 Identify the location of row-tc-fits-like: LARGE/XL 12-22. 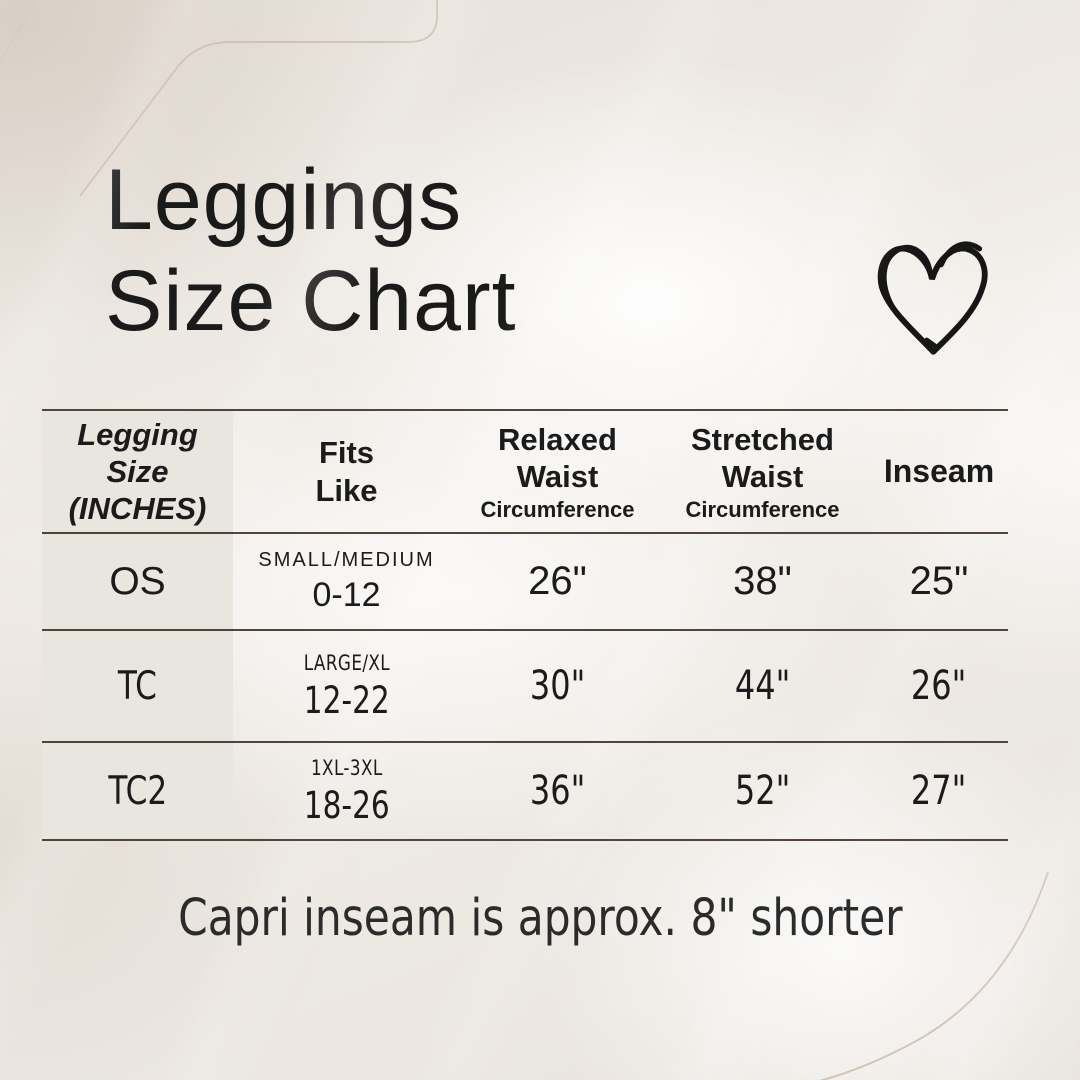
(346, 686).